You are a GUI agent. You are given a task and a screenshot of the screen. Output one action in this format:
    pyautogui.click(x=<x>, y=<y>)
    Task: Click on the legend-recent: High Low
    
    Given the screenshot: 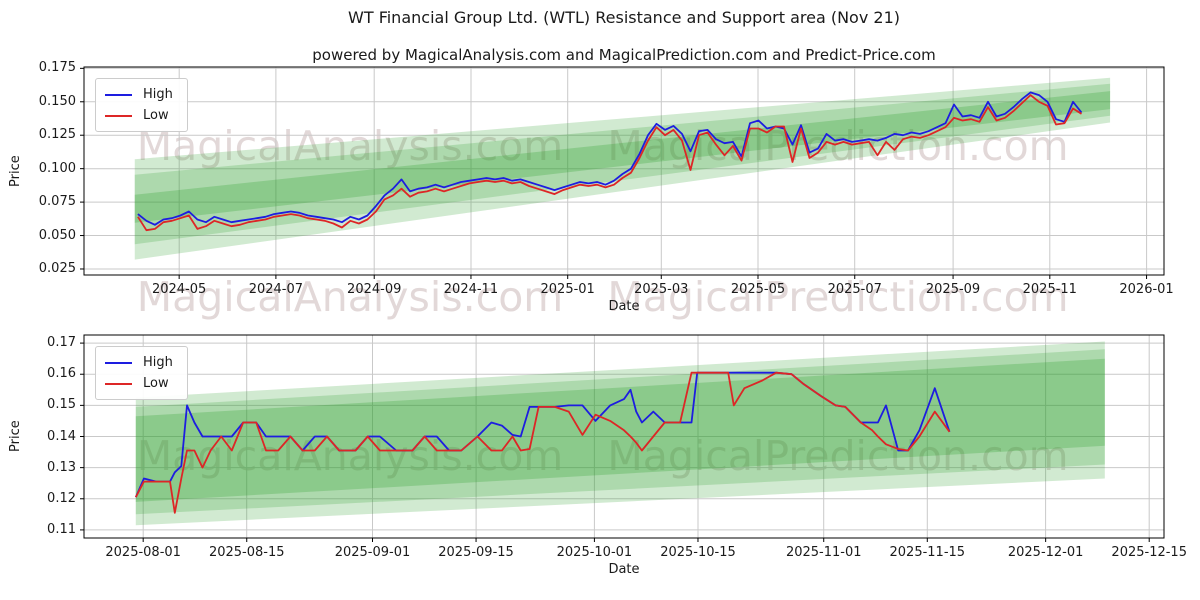 What is the action you would take?
    pyautogui.click(x=141, y=373)
    